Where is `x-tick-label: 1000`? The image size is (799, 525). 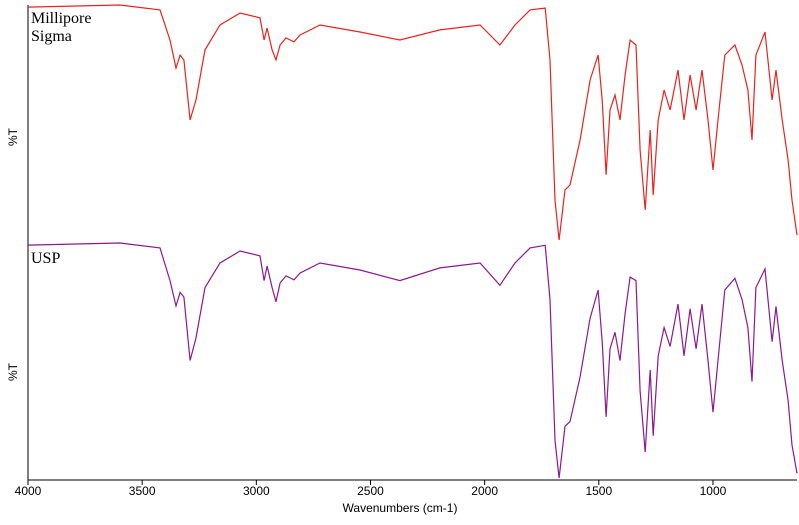
x-tick-label: 1000 is located at coordinates (713, 491).